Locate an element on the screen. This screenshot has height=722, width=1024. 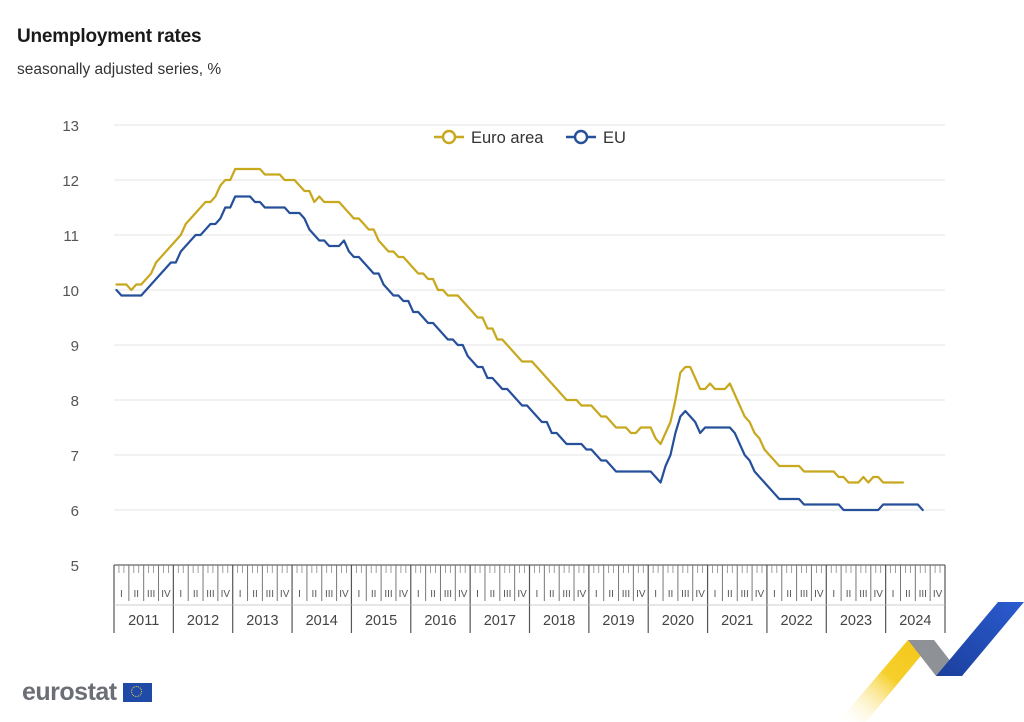
chart-title: Unemployment rates is located at coordinates (109, 36).